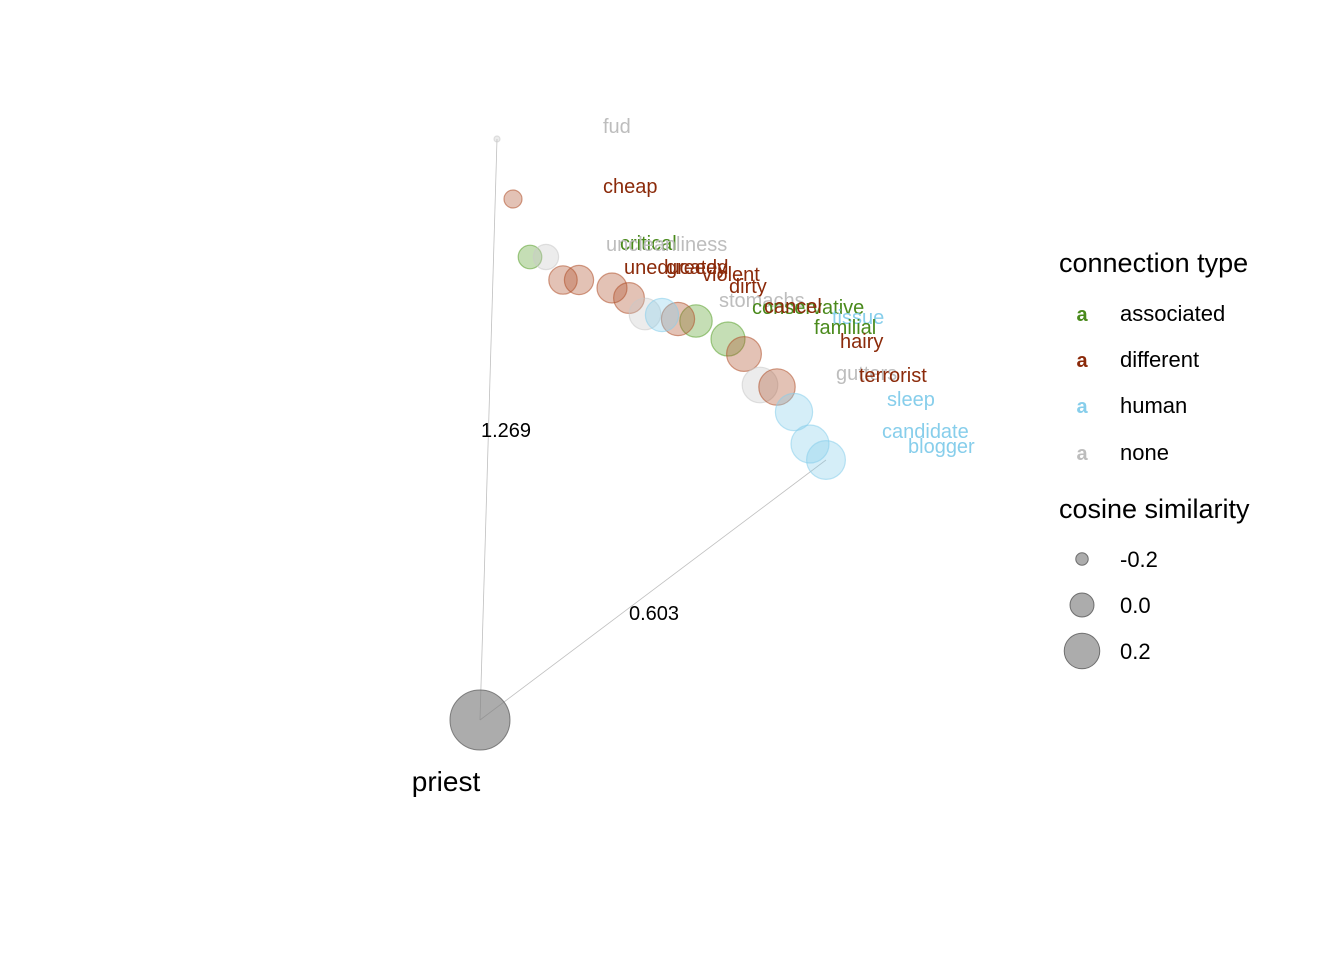  I want to click on point-label-stomachs: stomachs, so click(762, 301).